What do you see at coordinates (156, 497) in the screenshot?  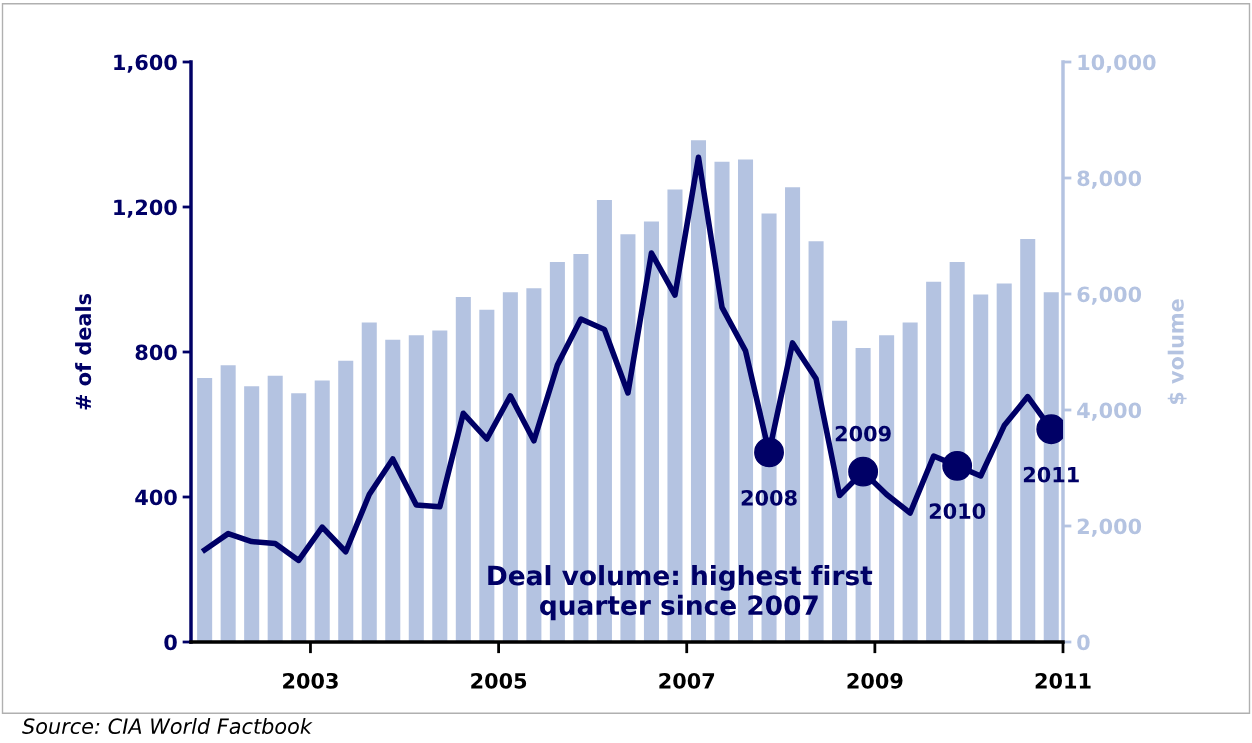 I see `y-tick-label: 400` at bounding box center [156, 497].